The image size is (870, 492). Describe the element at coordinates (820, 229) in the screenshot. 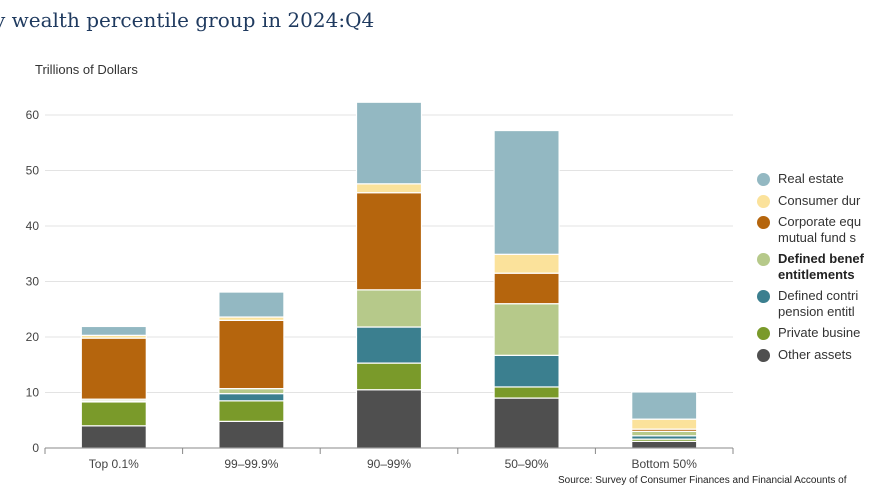

I see `legend-label: Corporate equ mutual fund s` at that location.